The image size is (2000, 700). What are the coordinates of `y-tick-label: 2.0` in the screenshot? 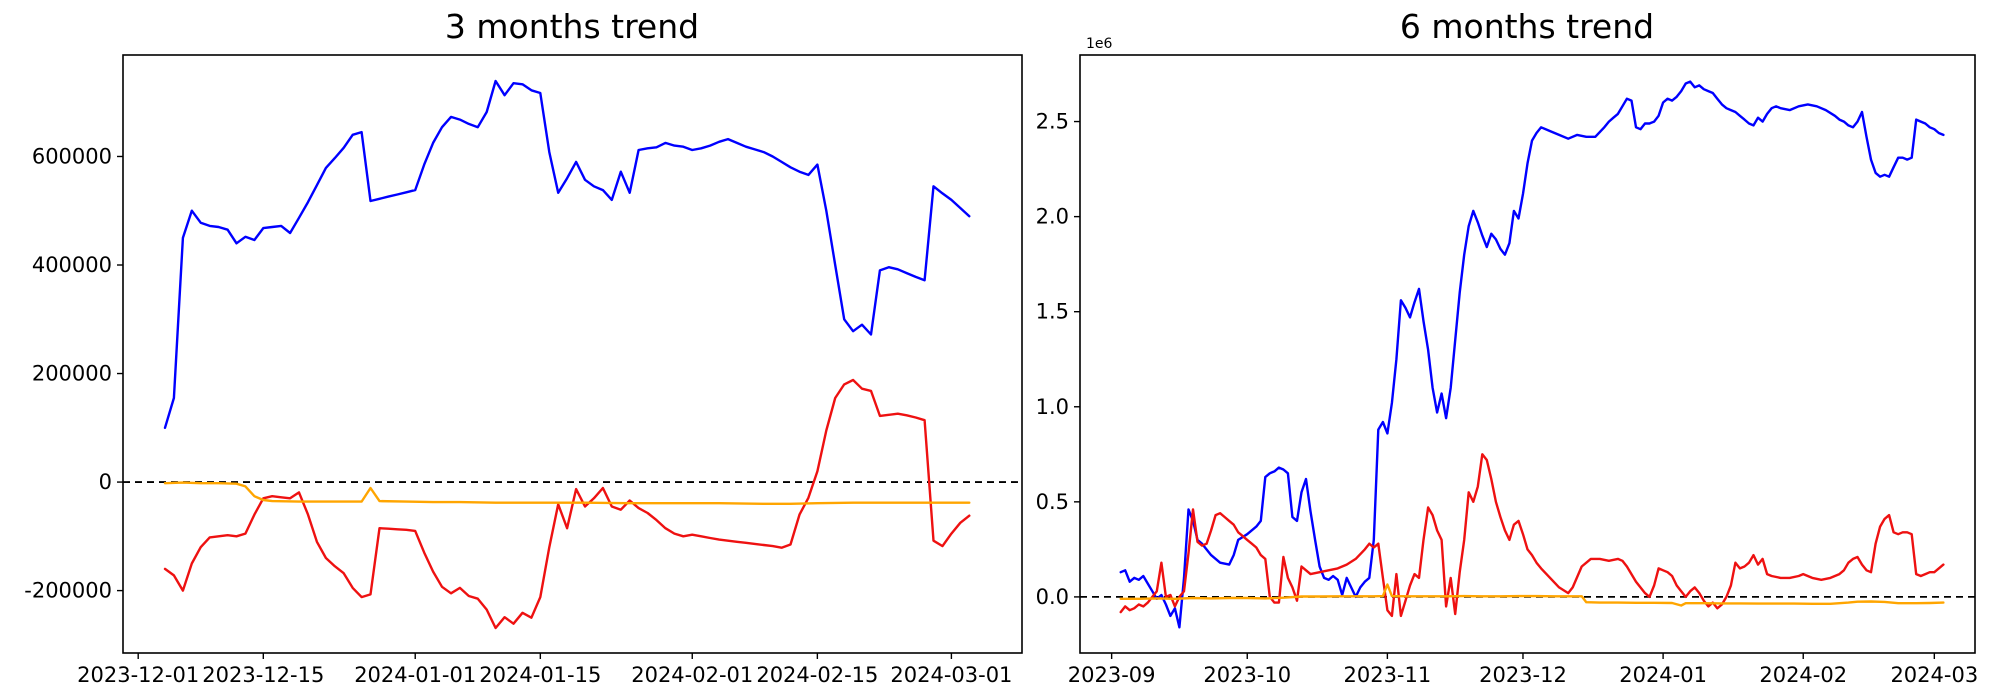 It's located at (1052, 217).